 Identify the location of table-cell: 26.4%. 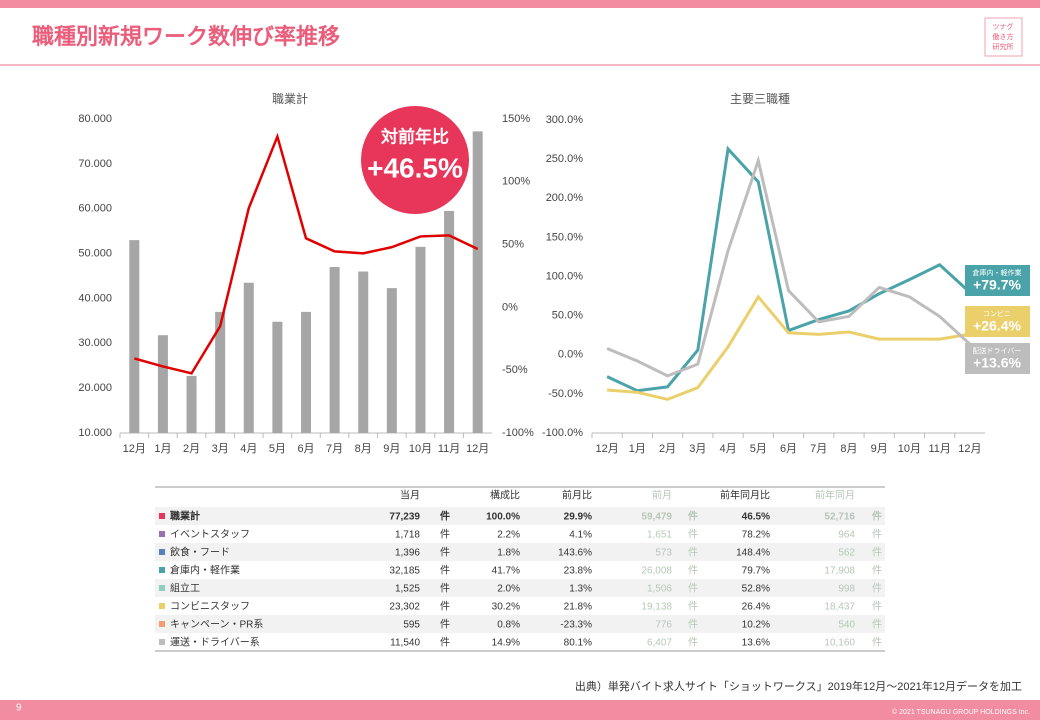
(756, 607).